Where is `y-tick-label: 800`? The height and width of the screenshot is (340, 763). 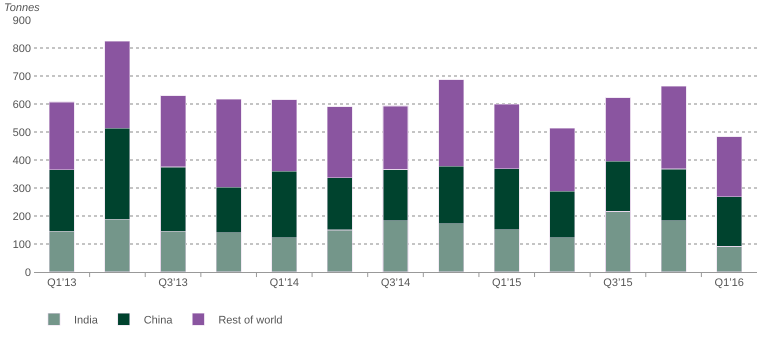 y-tick-label: 800 is located at coordinates (21, 48).